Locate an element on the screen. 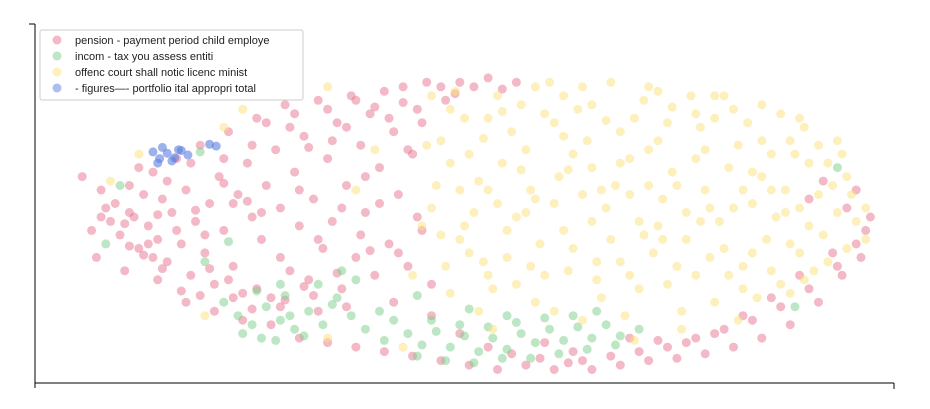 This screenshot has width=930, height=409. legend-entry: offenc court shall notic licenc minist is located at coordinates (149, 73).